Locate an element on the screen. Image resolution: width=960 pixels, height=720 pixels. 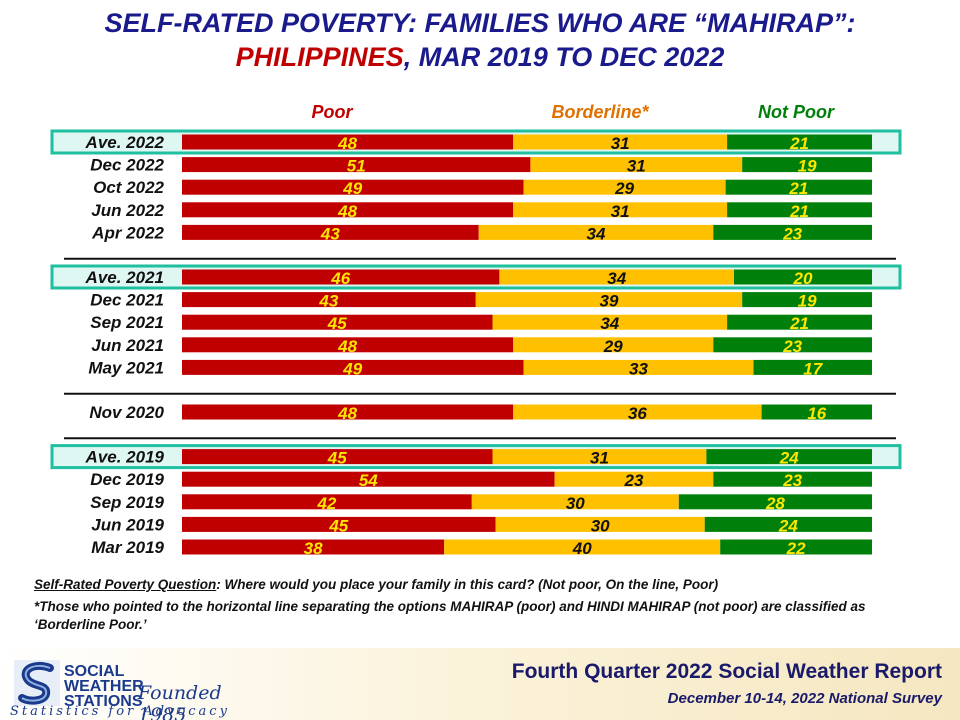
sws-logo-text: SOCIAL WEATHER STATIONS is located at coordinates (104, 686).